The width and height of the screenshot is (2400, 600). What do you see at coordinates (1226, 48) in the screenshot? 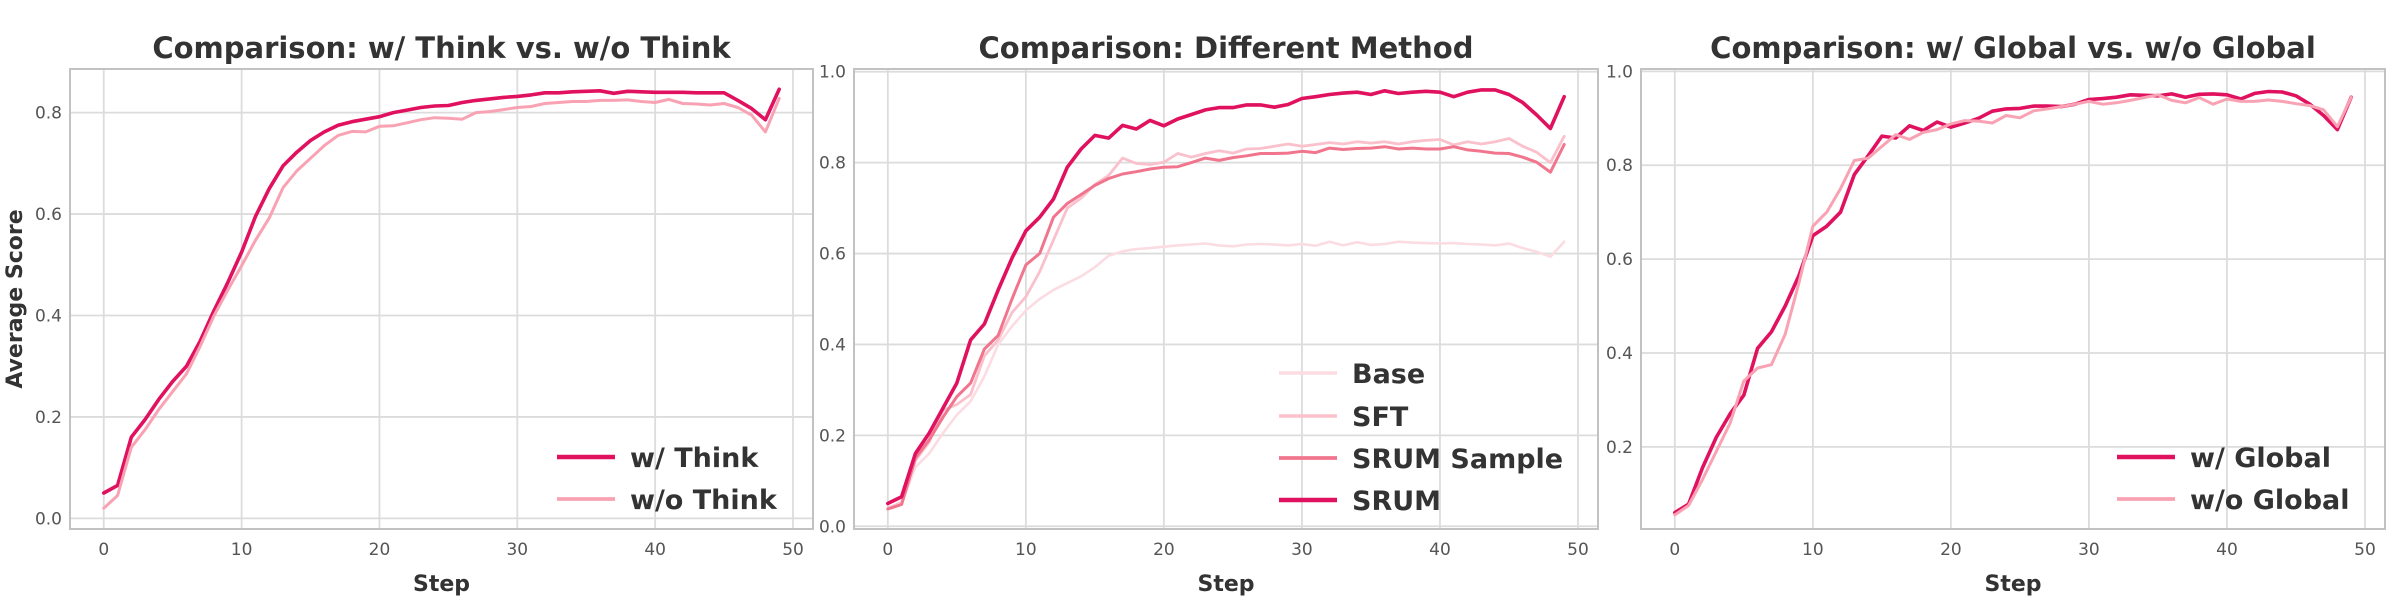
I see `chart-title: Comparison: Different Method` at bounding box center [1226, 48].